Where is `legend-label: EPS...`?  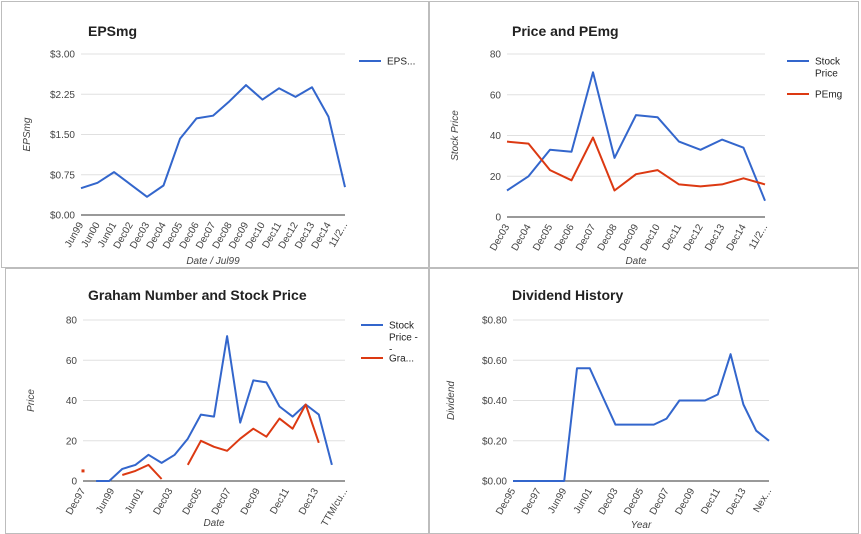 legend-label: EPS... is located at coordinates (401, 62).